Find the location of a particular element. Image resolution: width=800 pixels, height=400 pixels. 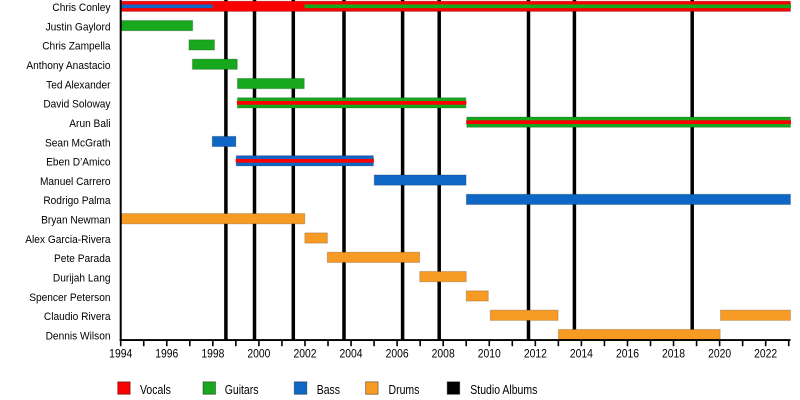

svg-text: 2010 is located at coordinates (489, 354).